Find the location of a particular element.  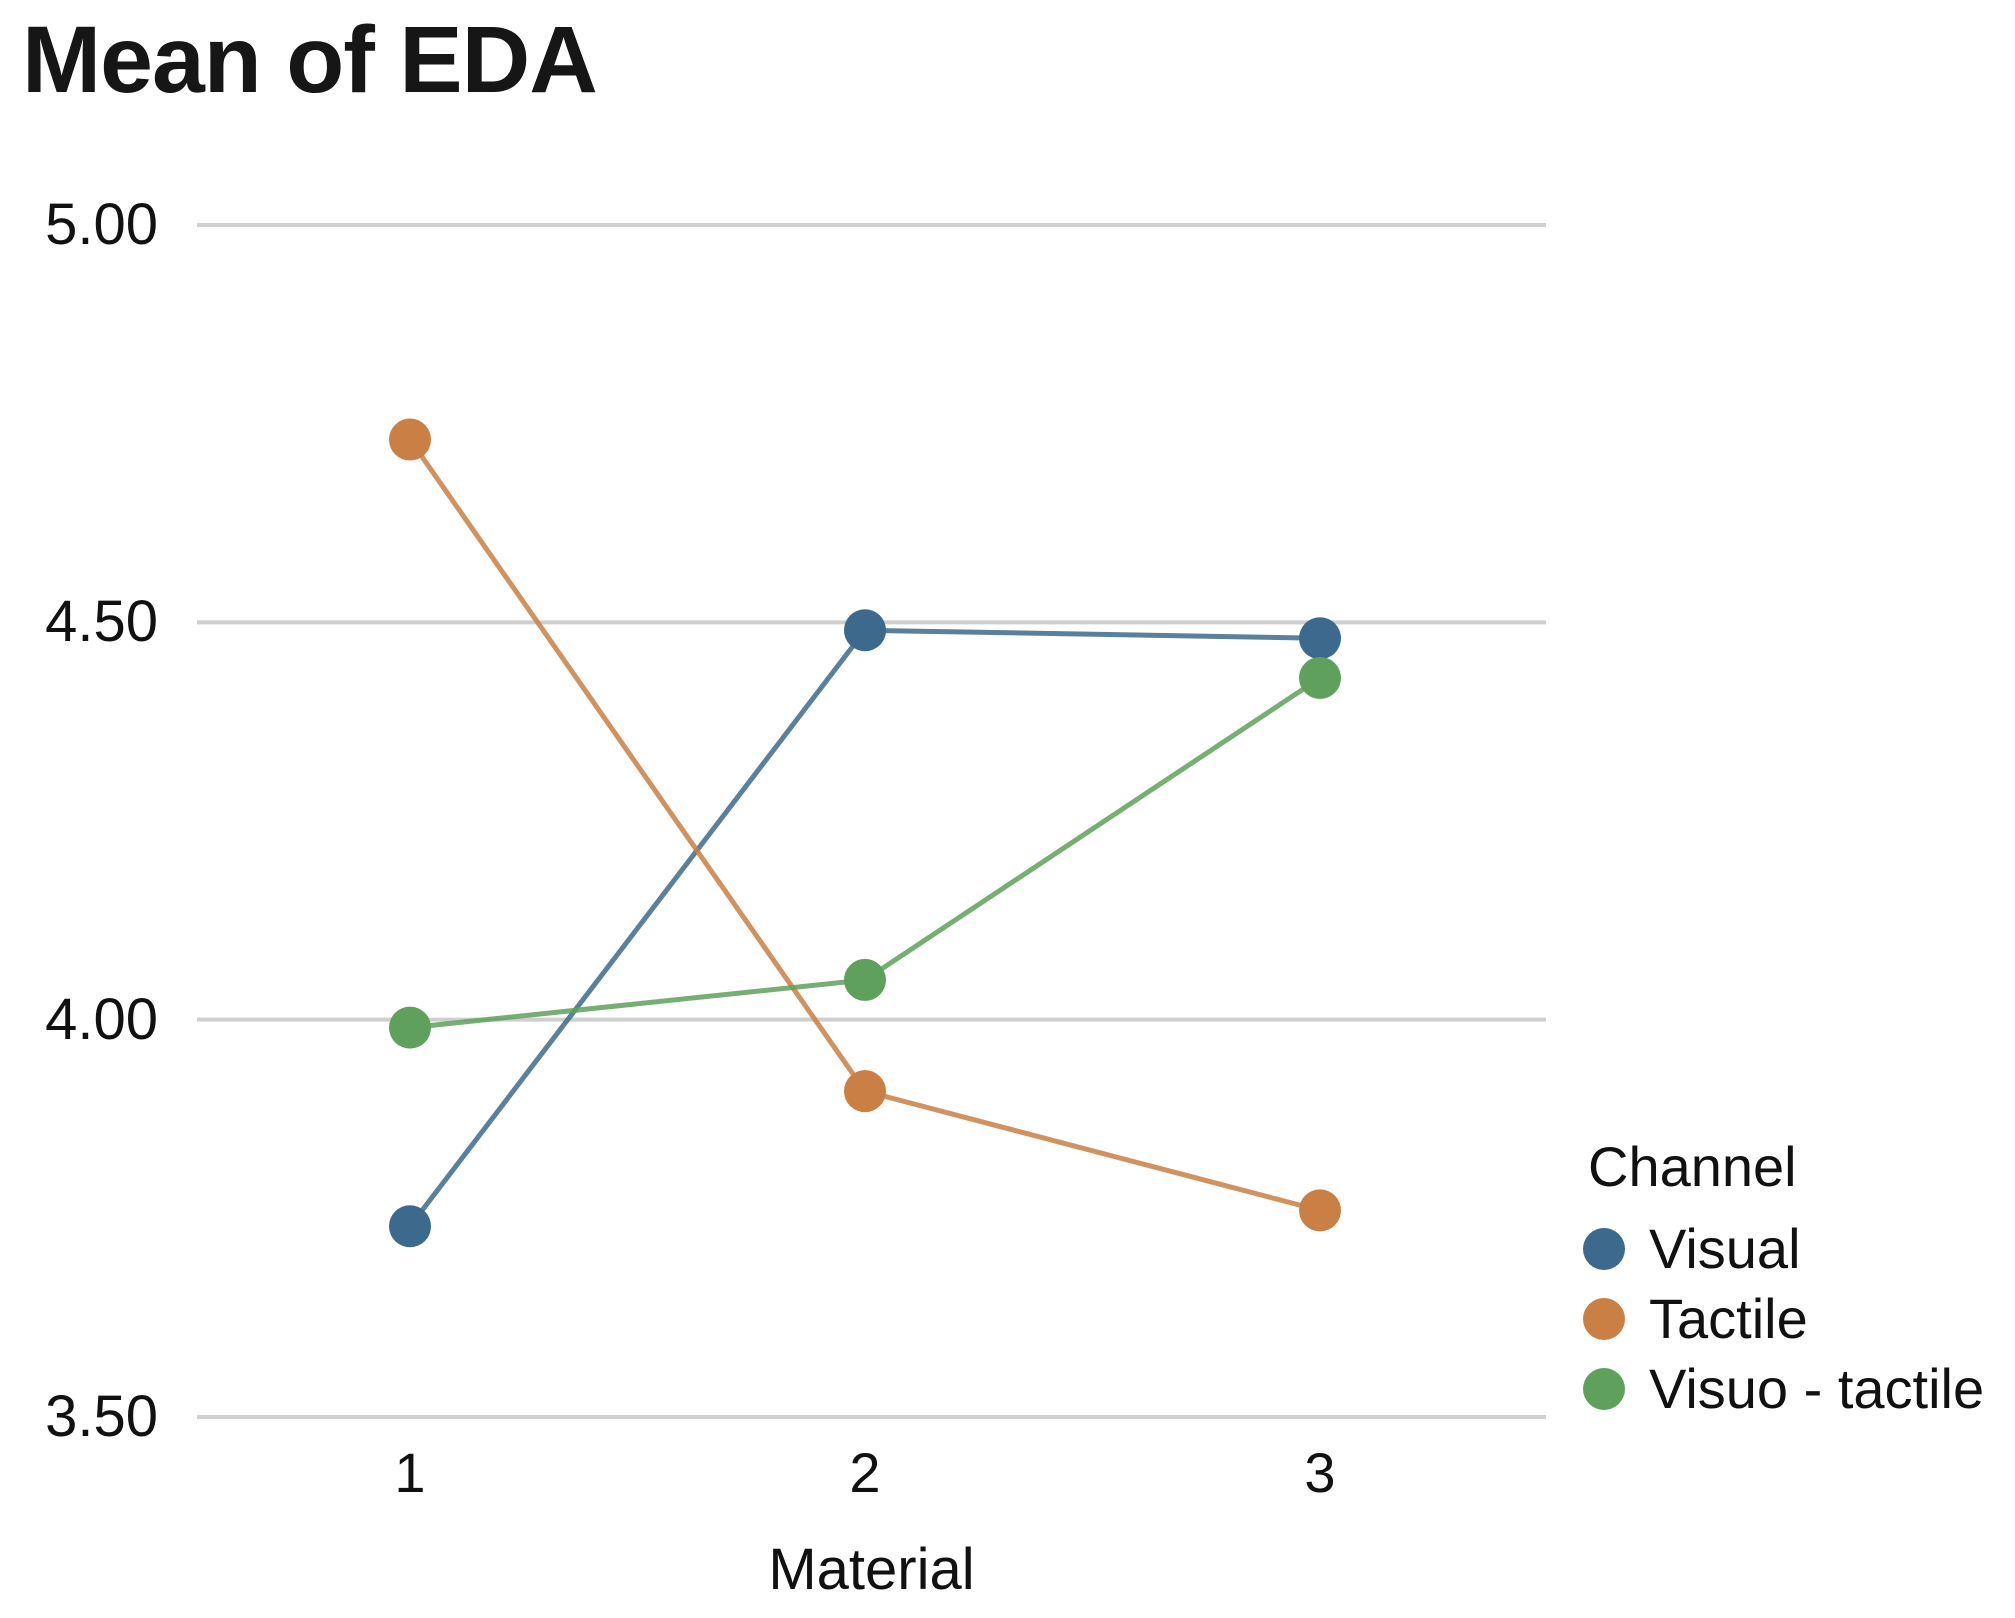

x-tick-label: 3 is located at coordinates (1320, 1472).